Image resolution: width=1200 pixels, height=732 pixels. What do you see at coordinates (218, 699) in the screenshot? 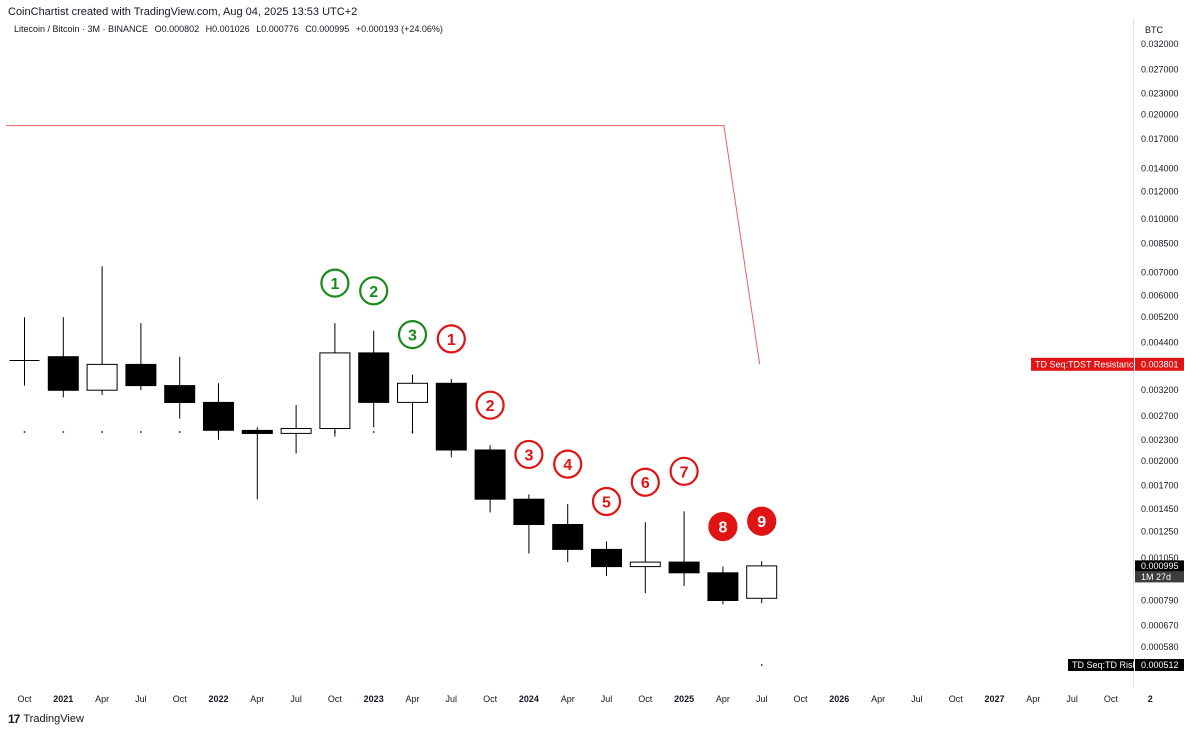
I see `time-tick-label: 2022` at bounding box center [218, 699].